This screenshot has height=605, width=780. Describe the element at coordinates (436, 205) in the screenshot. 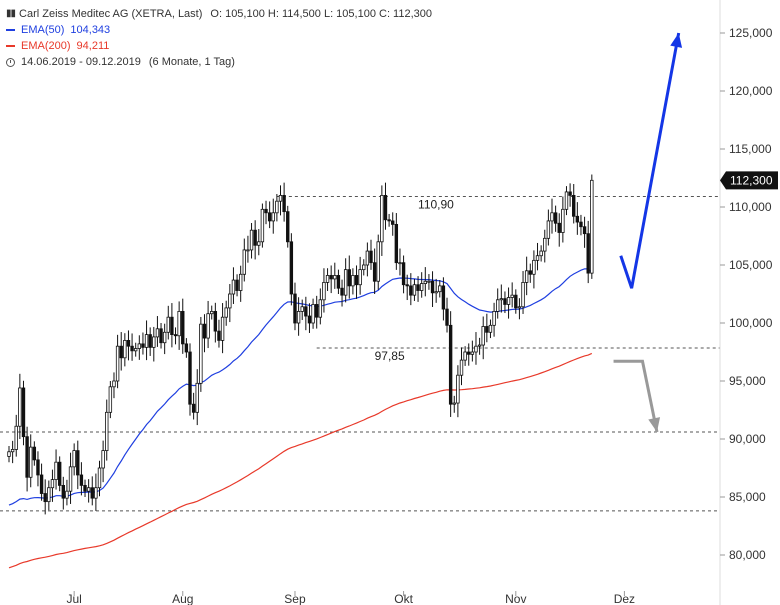

I see `line-label: 110,90` at that location.